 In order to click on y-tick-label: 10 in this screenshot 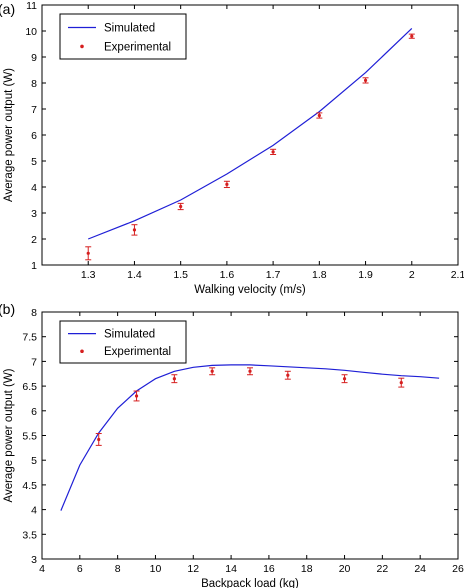, I will do `click(31, 32)`.